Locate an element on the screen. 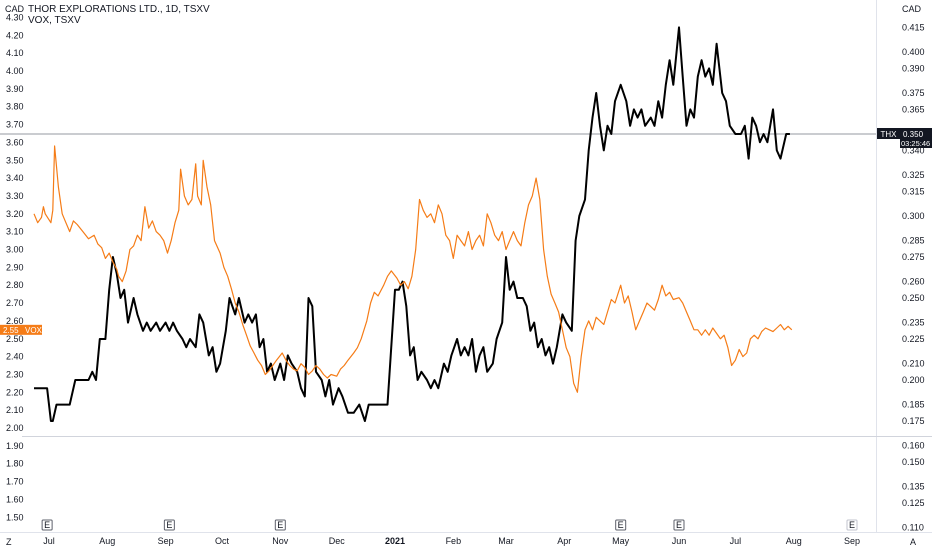 This screenshot has height=550, width=932. svg-text: 0.350 is located at coordinates (913, 134).